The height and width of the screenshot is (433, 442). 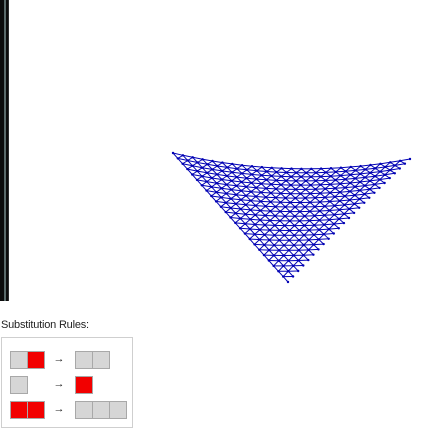 What do you see at coordinates (84, 360) in the screenshot?
I see `rule-cell` at bounding box center [84, 360].